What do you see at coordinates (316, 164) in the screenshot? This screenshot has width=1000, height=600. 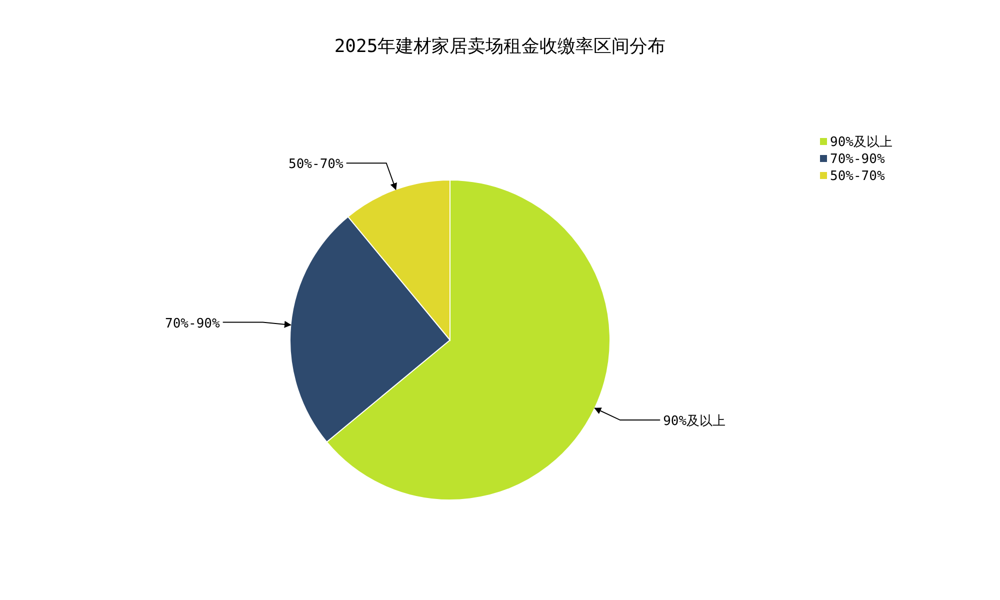 I see `slice-label: 50%-70%` at bounding box center [316, 164].